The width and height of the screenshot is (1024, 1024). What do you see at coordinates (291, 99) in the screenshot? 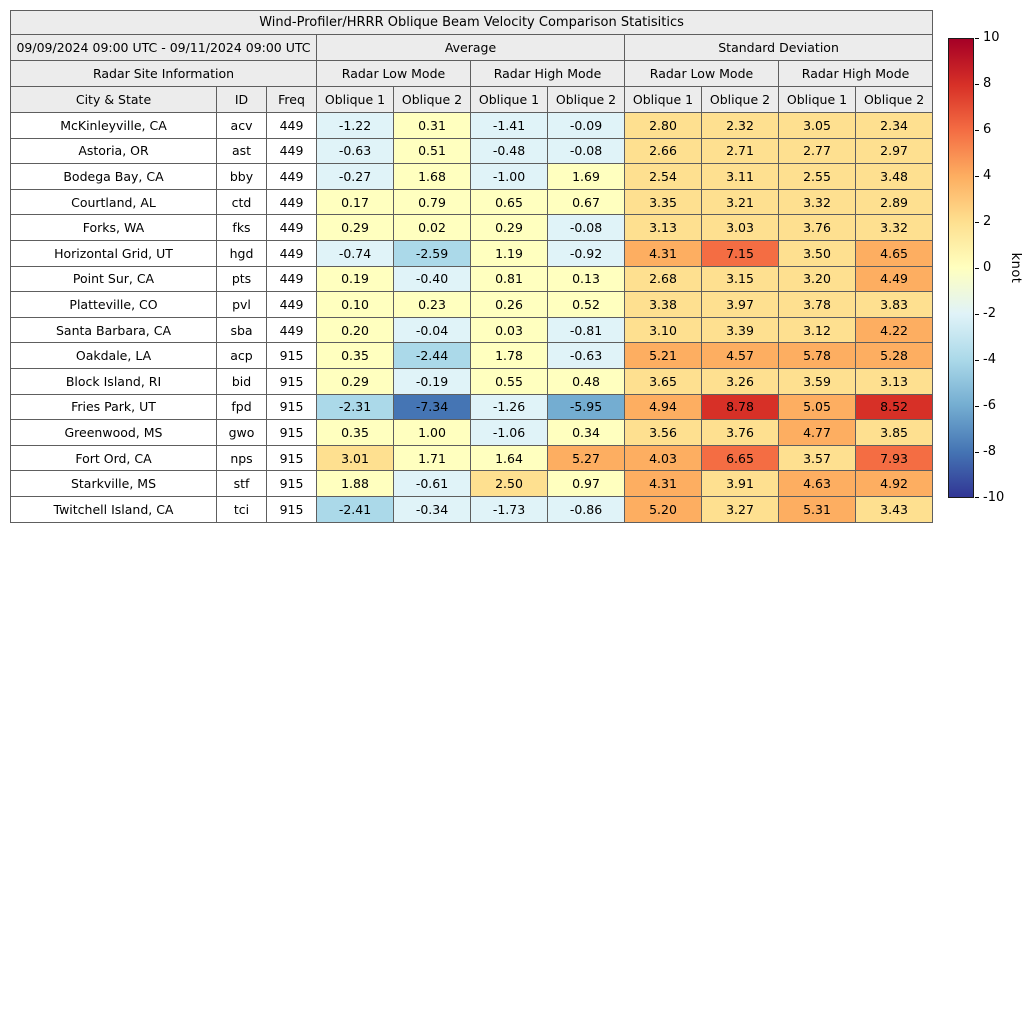
I see `column-header-freq: Freq` at bounding box center [291, 99].